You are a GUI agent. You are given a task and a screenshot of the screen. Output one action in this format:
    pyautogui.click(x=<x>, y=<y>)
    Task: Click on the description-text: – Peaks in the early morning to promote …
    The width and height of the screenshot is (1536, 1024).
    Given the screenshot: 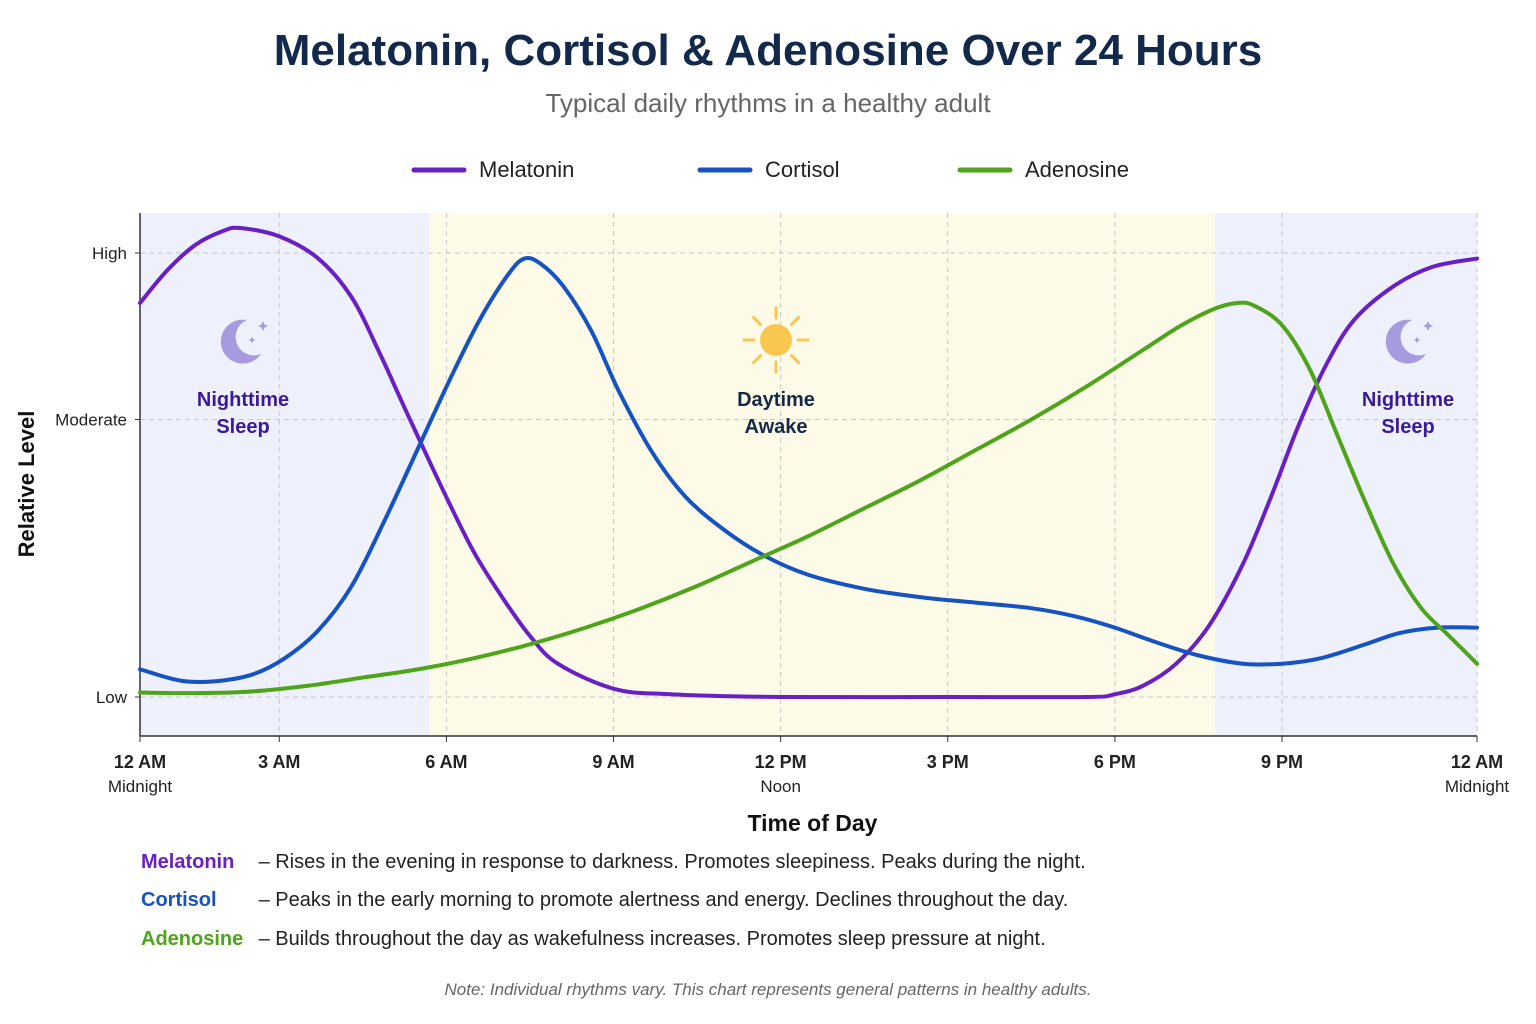 What is the action you would take?
    pyautogui.click(x=663, y=900)
    